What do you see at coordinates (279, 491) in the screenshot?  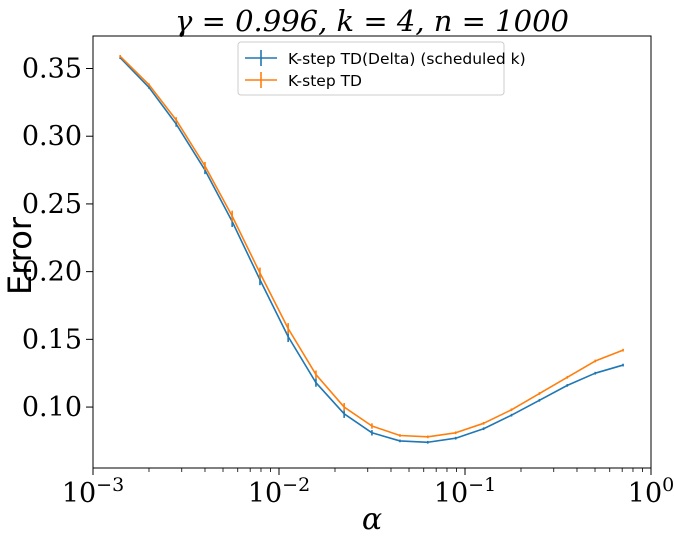 I see `x-tick-label: 10⁻²` at bounding box center [279, 491].